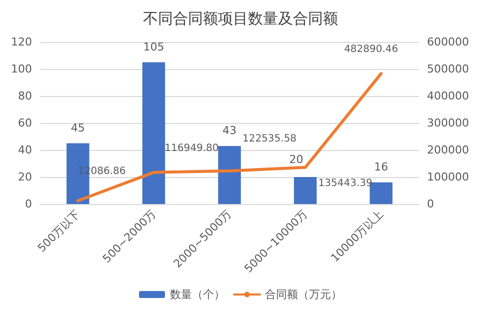 Image resolution: width=481 pixels, height=309 pixels. What do you see at coordinates (153, 47) in the screenshot?
I see `data-label: 105` at bounding box center [153, 47].